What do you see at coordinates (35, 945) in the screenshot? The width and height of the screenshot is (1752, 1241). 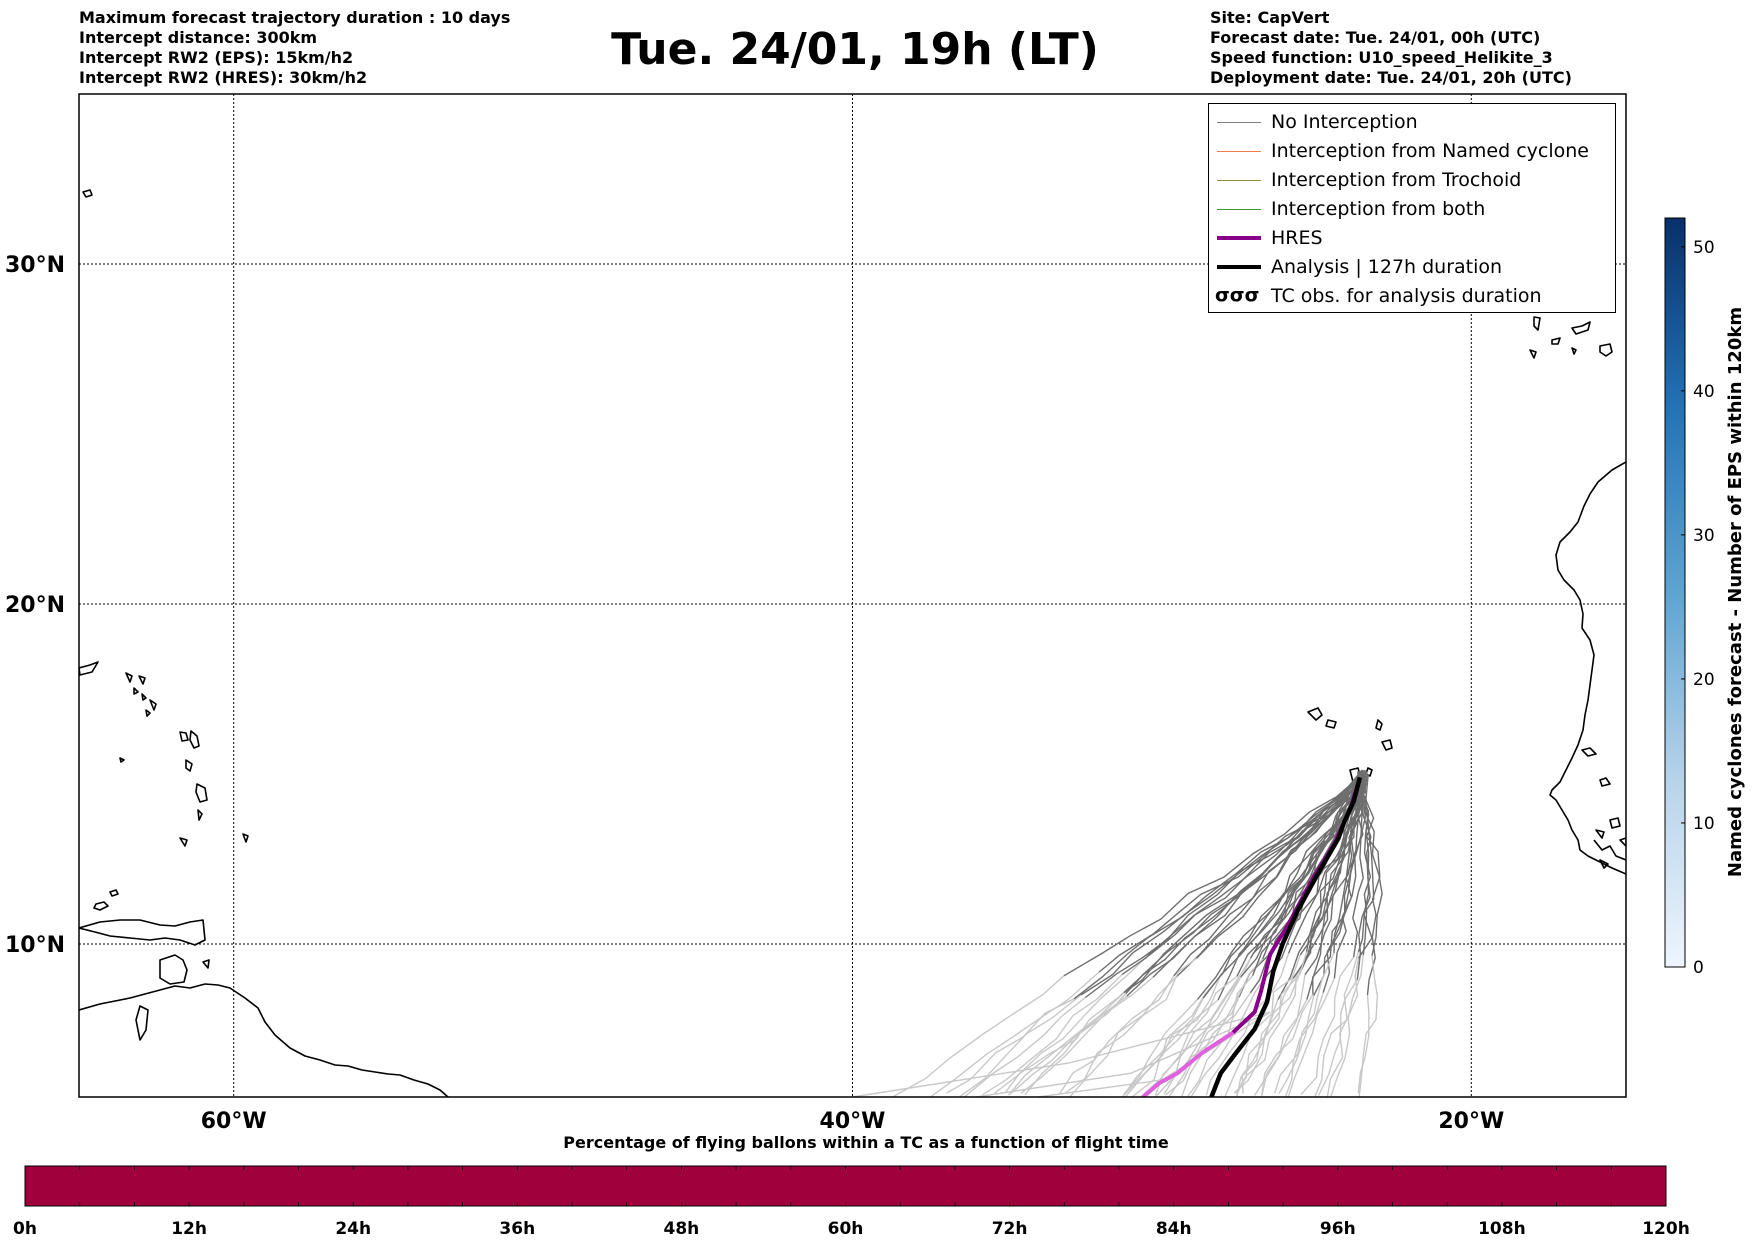 I see `latitude-tick-label: 10°N` at bounding box center [35, 945].